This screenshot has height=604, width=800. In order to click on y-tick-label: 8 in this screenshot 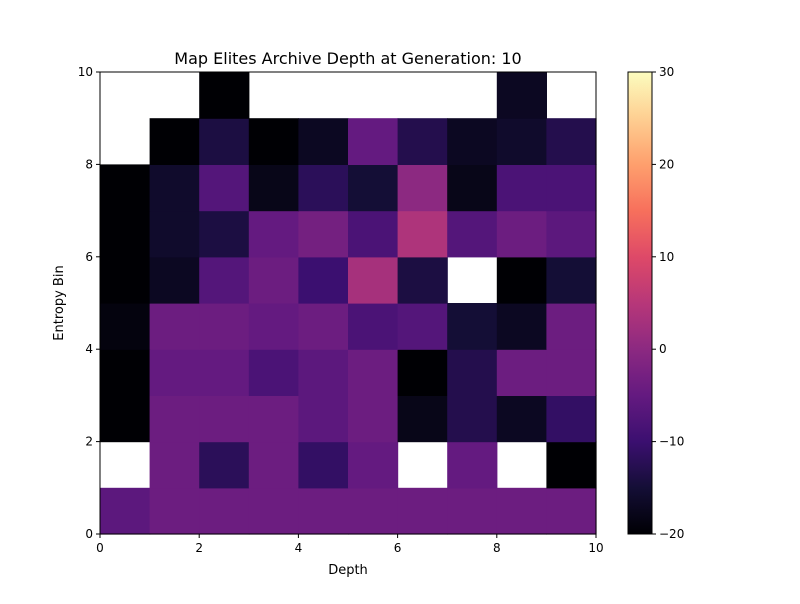, I will do `click(89, 164)`.